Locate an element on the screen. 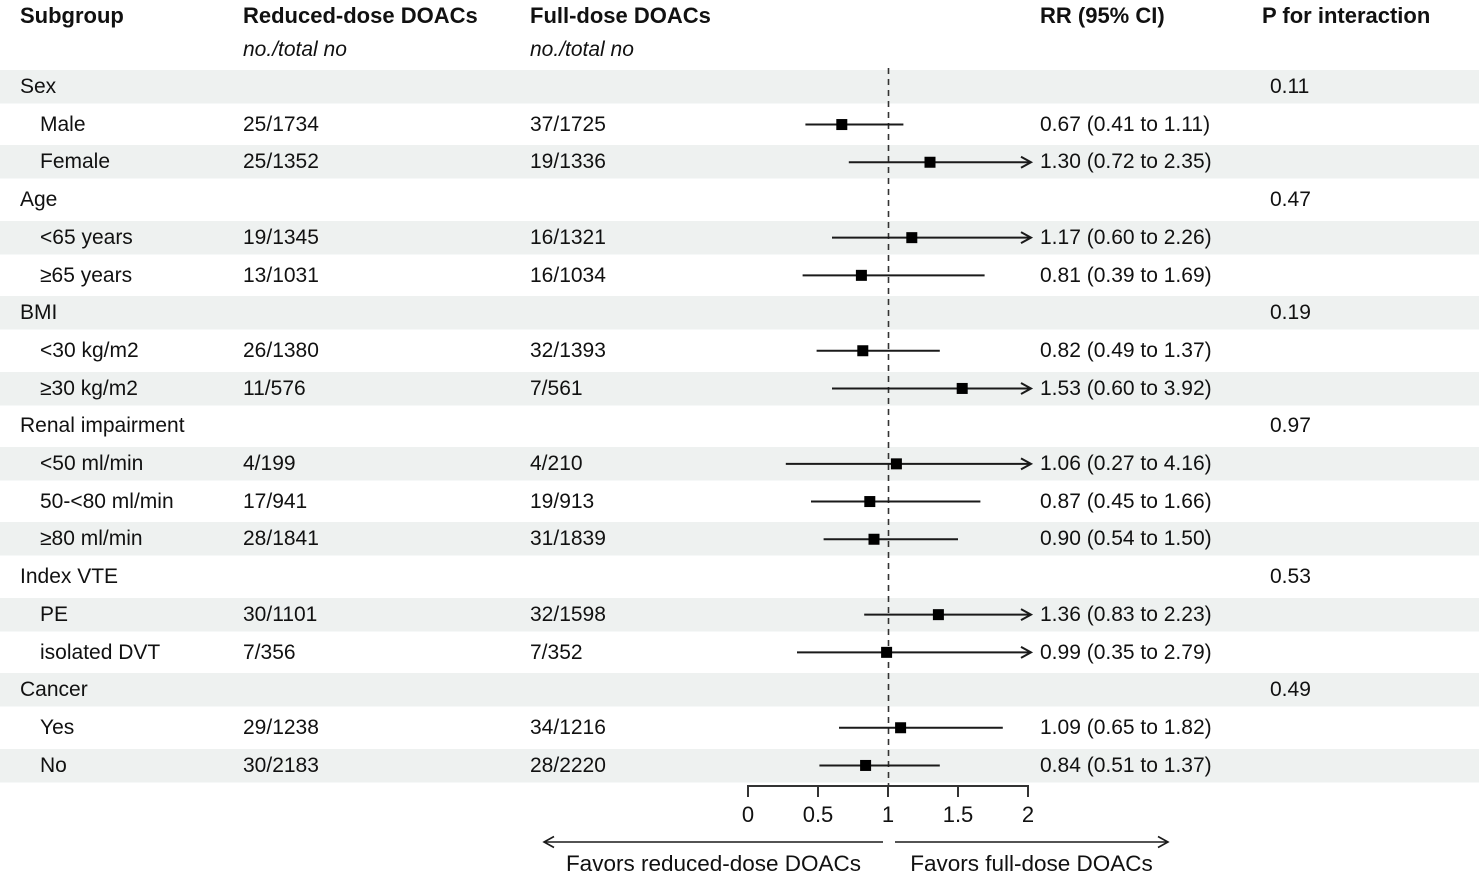 This screenshot has height=879, width=1479. subgroup-label: Yes is located at coordinates (57, 727).